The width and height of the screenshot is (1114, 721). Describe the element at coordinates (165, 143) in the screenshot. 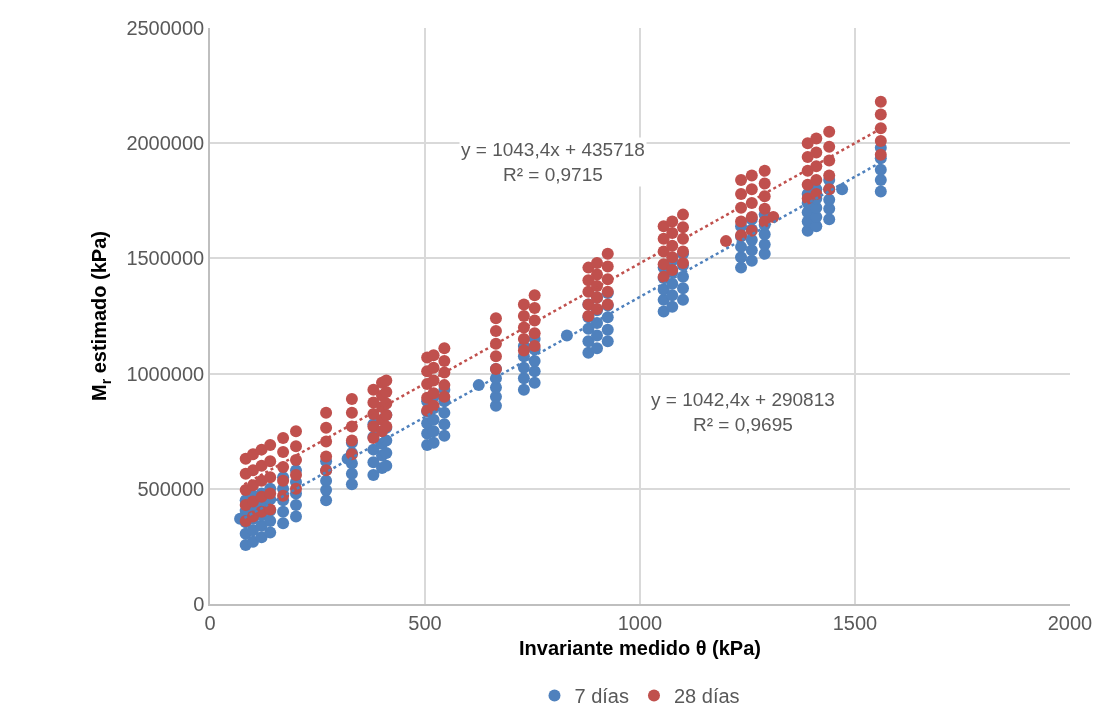

I see `y-tick-label: 2000000` at that location.